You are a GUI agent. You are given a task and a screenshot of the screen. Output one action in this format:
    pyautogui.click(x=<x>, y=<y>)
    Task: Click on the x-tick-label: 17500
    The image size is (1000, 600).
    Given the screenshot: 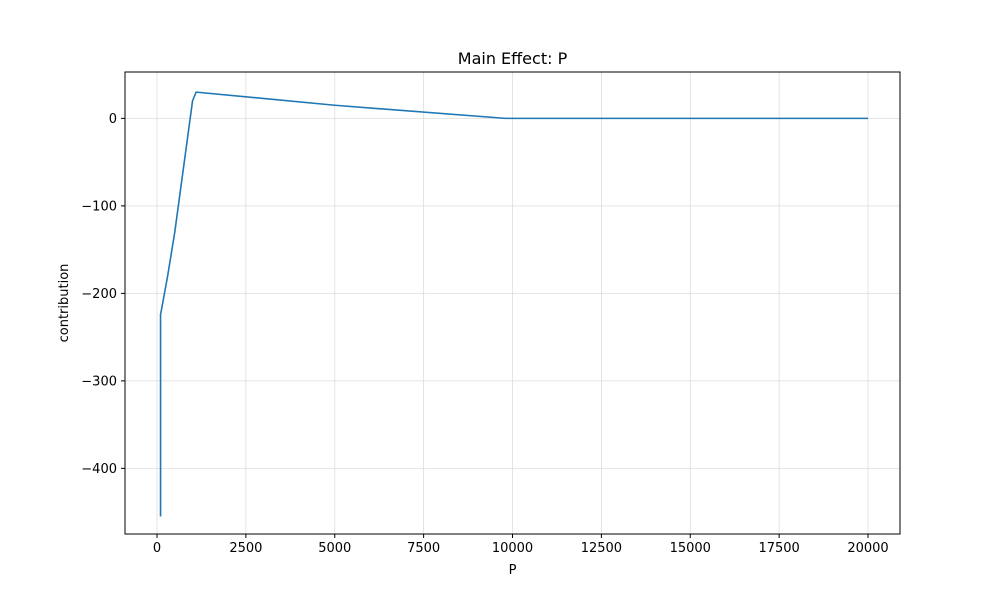 What is the action you would take?
    pyautogui.click(x=778, y=548)
    